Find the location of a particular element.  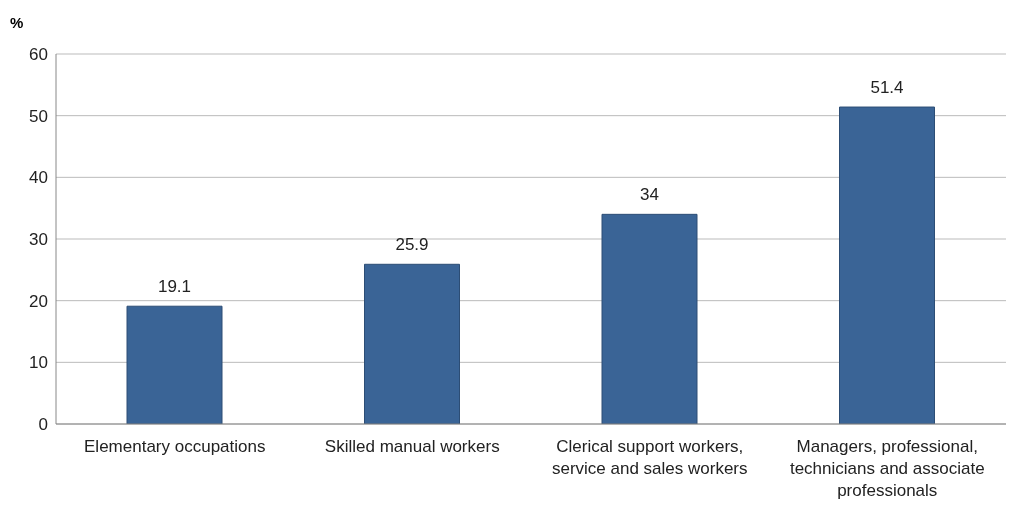

data-label: 51.4 is located at coordinates (887, 88).